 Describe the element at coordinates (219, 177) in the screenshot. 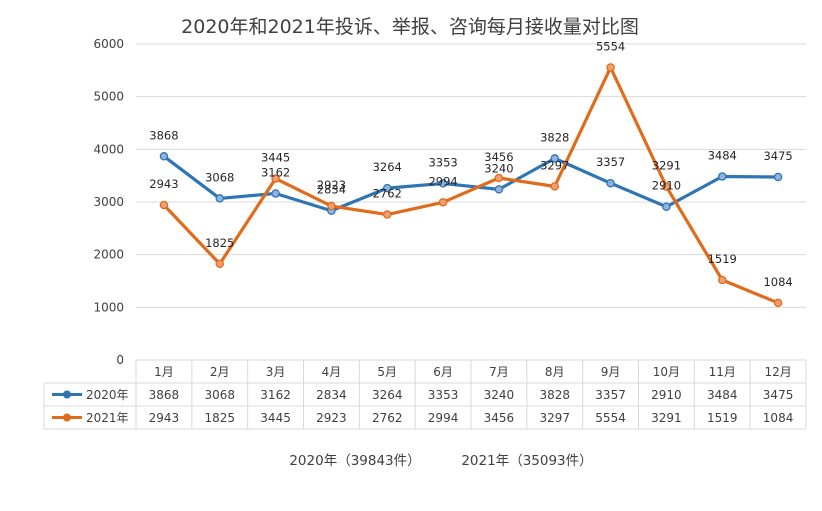

I see `data-label: 3068` at that location.